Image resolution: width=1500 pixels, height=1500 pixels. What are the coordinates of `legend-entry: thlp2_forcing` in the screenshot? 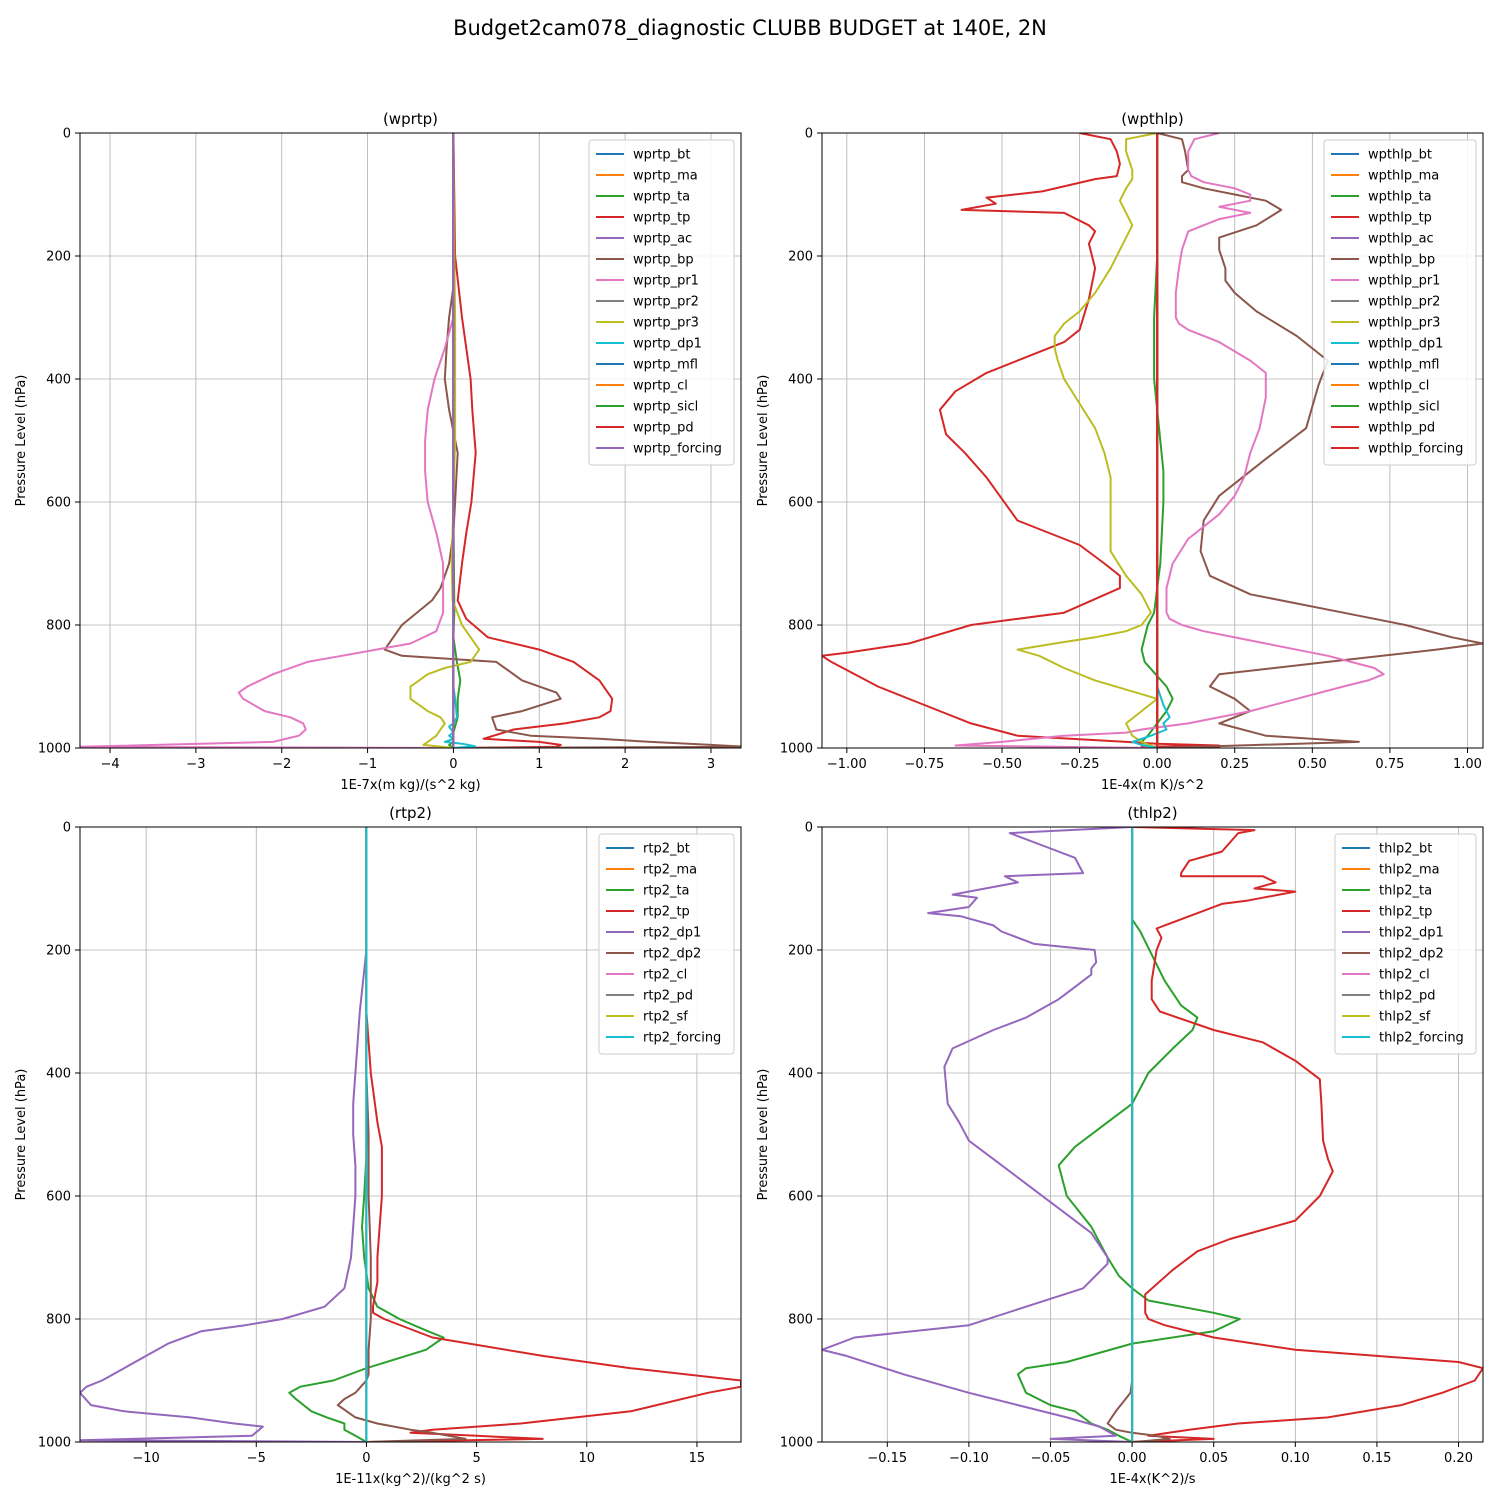 It's located at (1421, 1038).